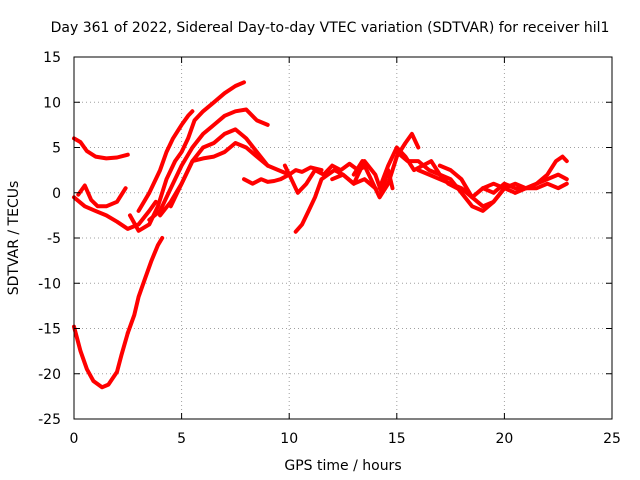  Describe the element at coordinates (342, 466) in the screenshot. I see `x-axis-label: GPS time / hours` at that location.